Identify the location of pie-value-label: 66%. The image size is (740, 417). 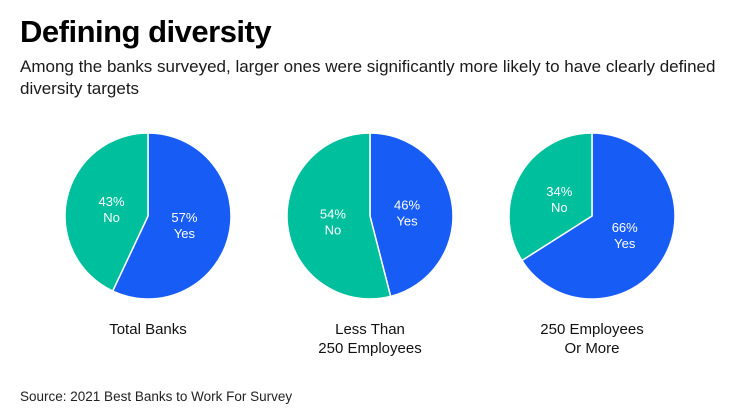
(625, 227).